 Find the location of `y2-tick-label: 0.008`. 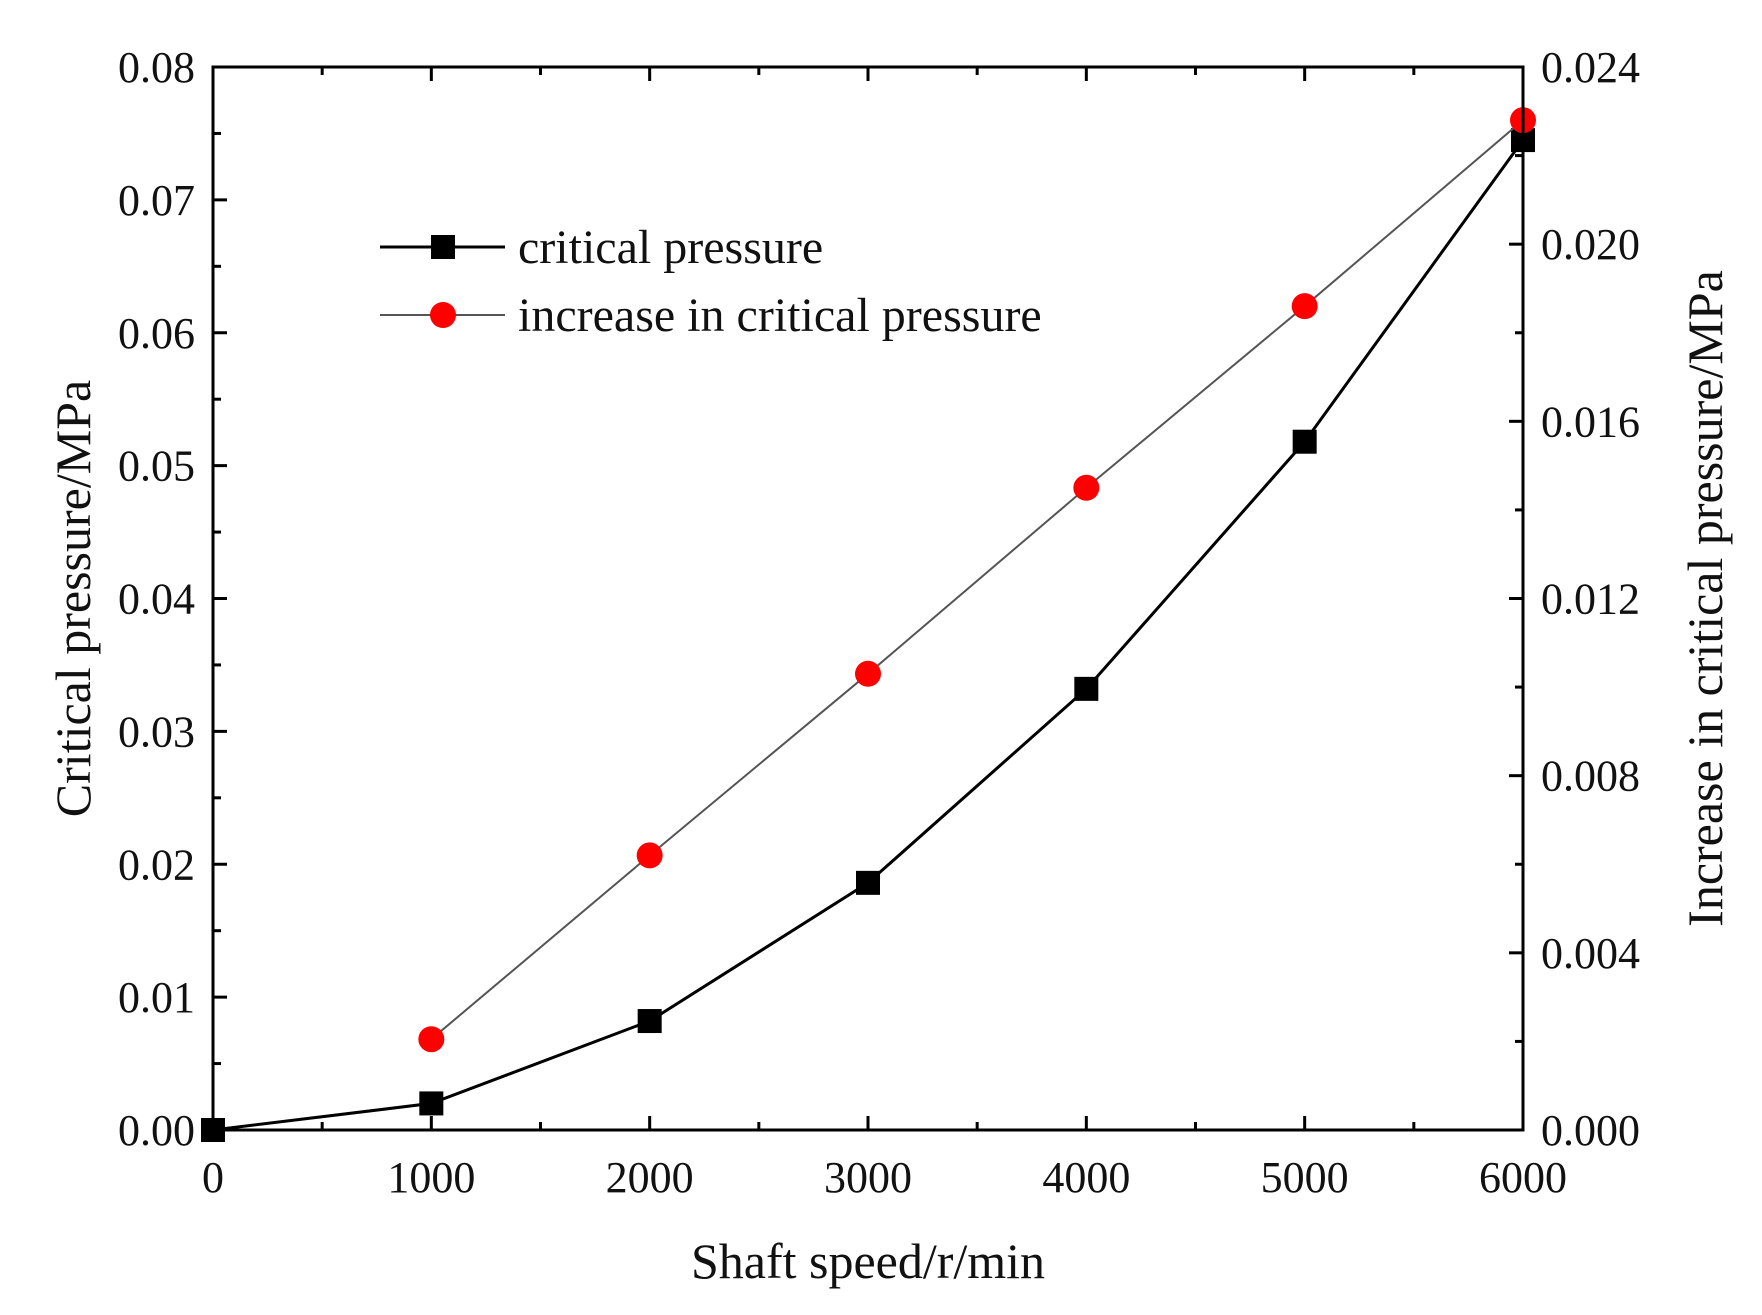

y2-tick-label: 0.008 is located at coordinates (1590, 776).